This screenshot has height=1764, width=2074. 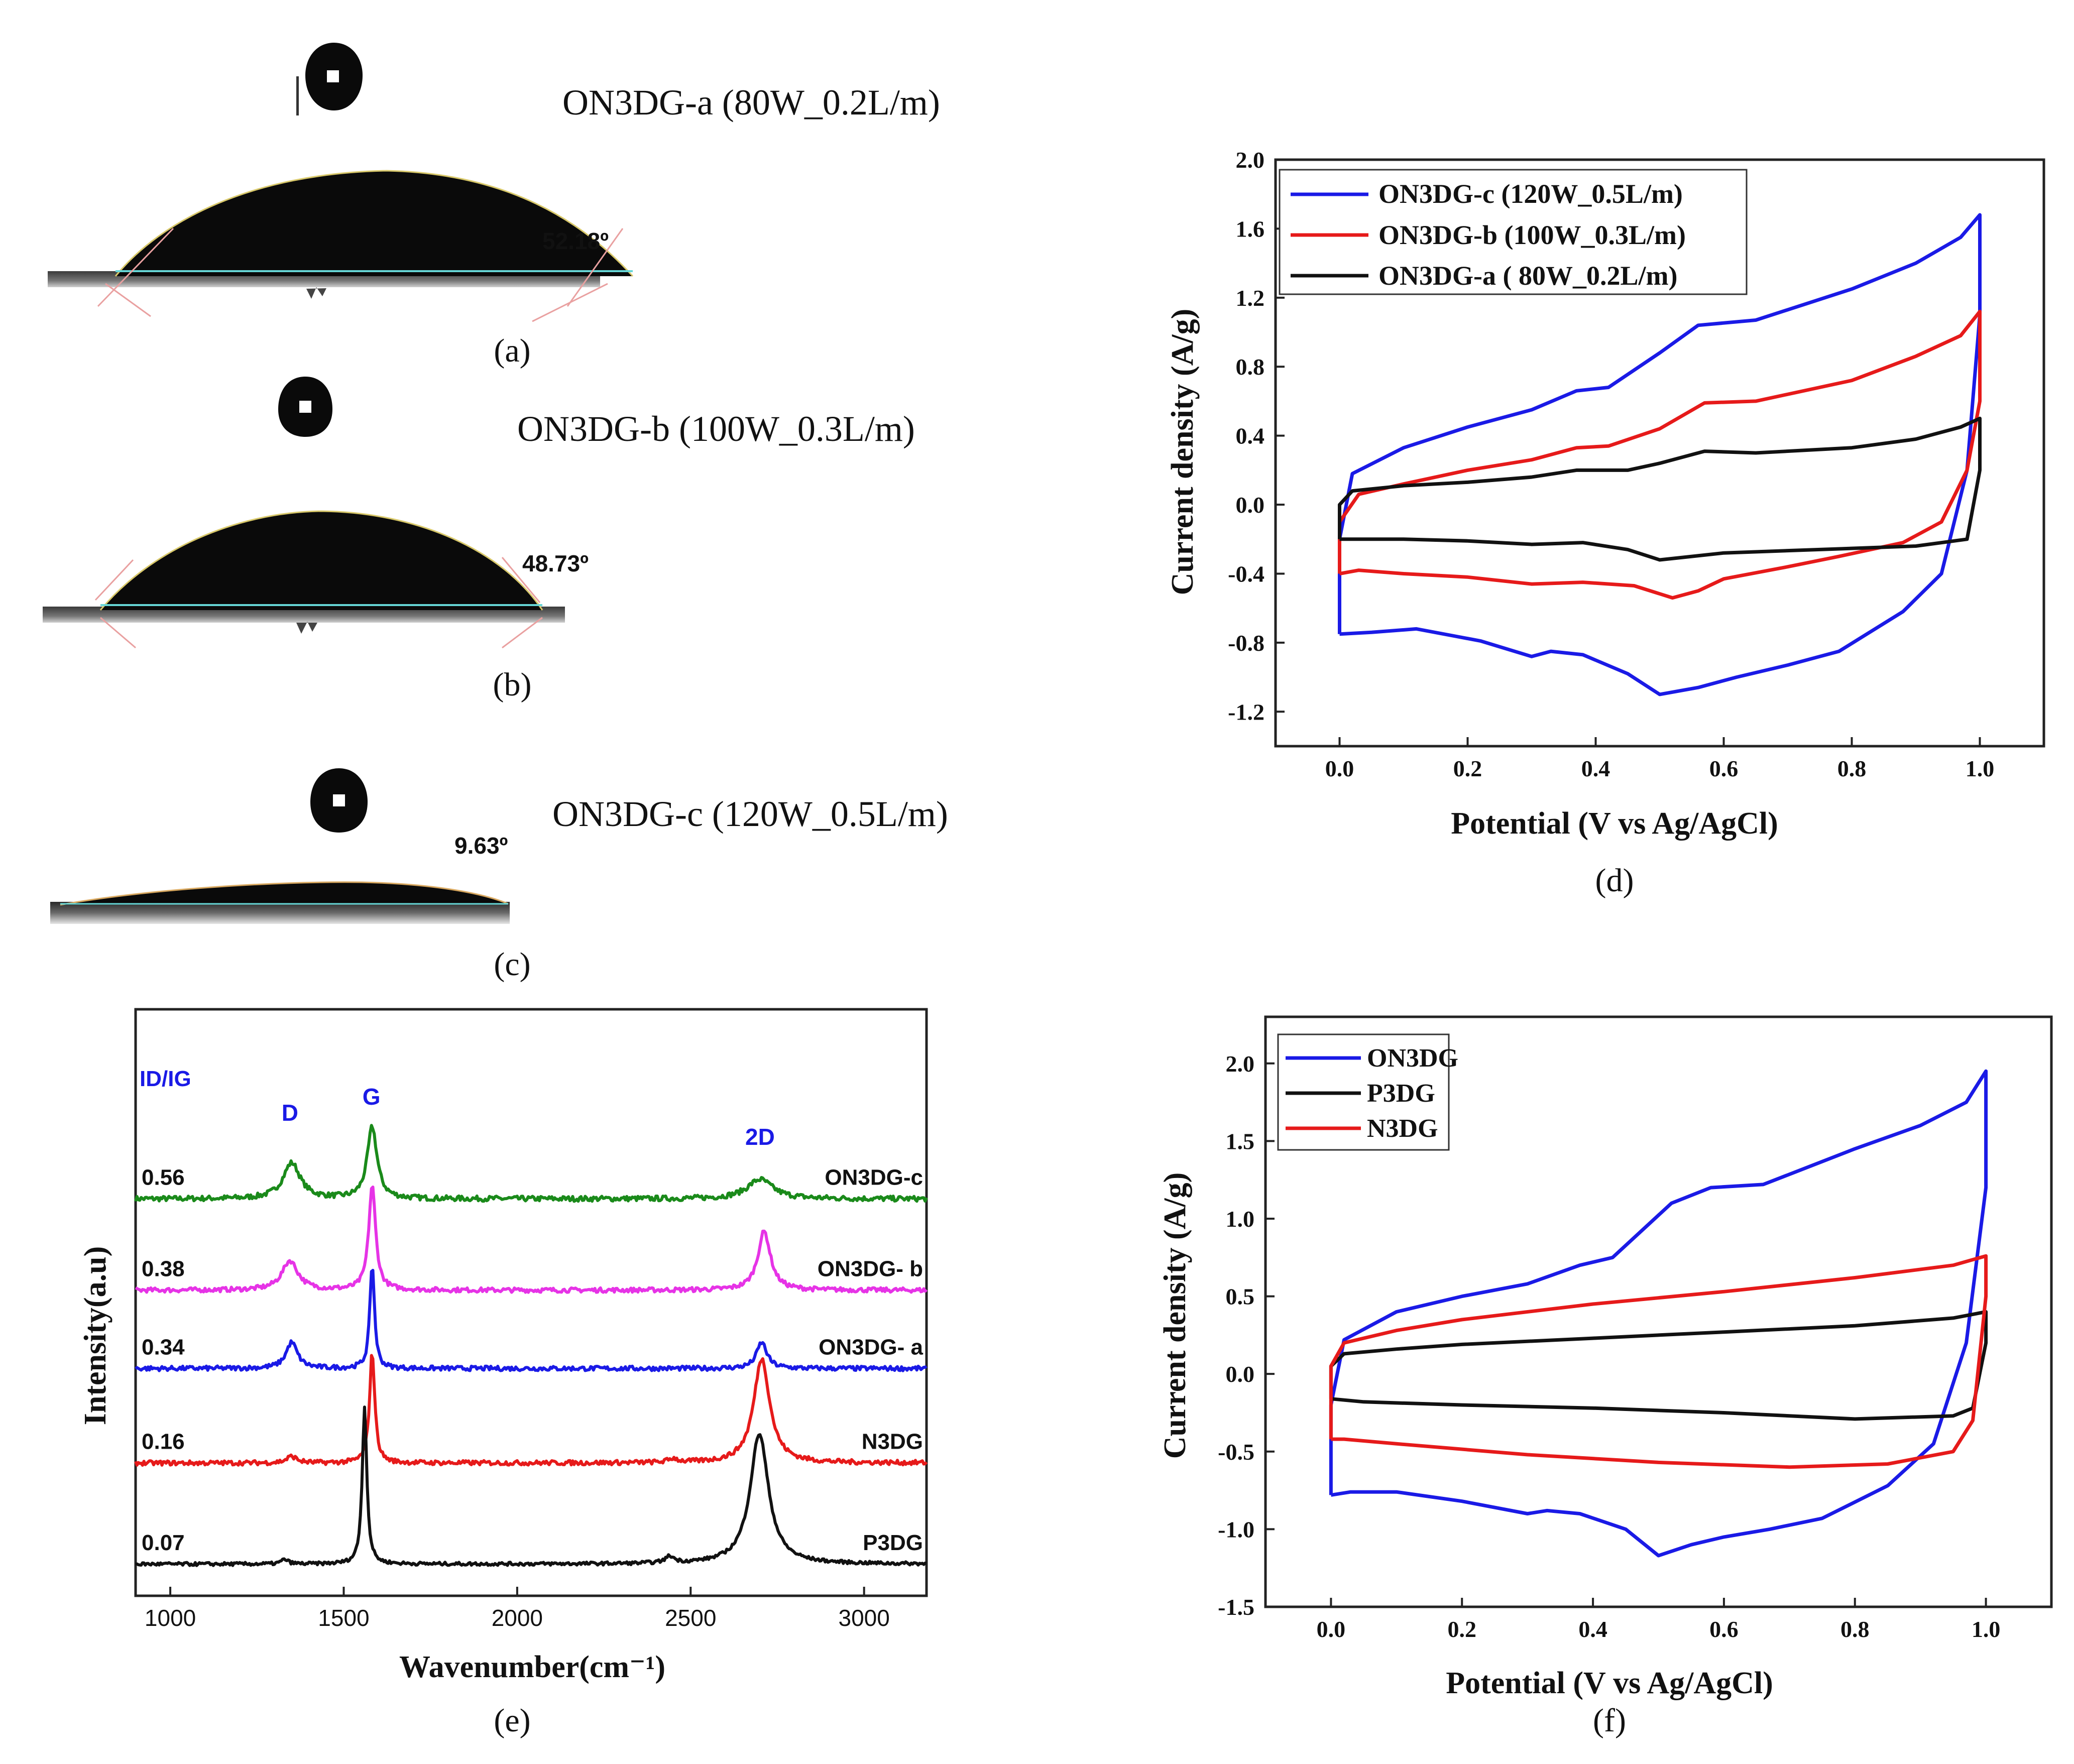 What do you see at coordinates (330, 79) in the screenshot?
I see `pendant-drop-icon-a` at bounding box center [330, 79].